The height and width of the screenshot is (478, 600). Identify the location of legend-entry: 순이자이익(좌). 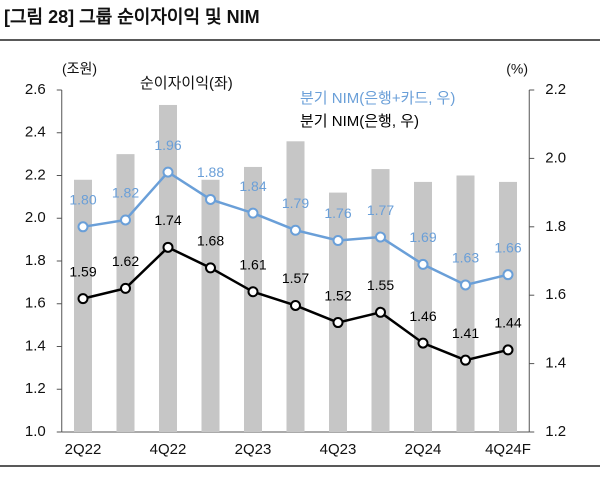
(186, 83).